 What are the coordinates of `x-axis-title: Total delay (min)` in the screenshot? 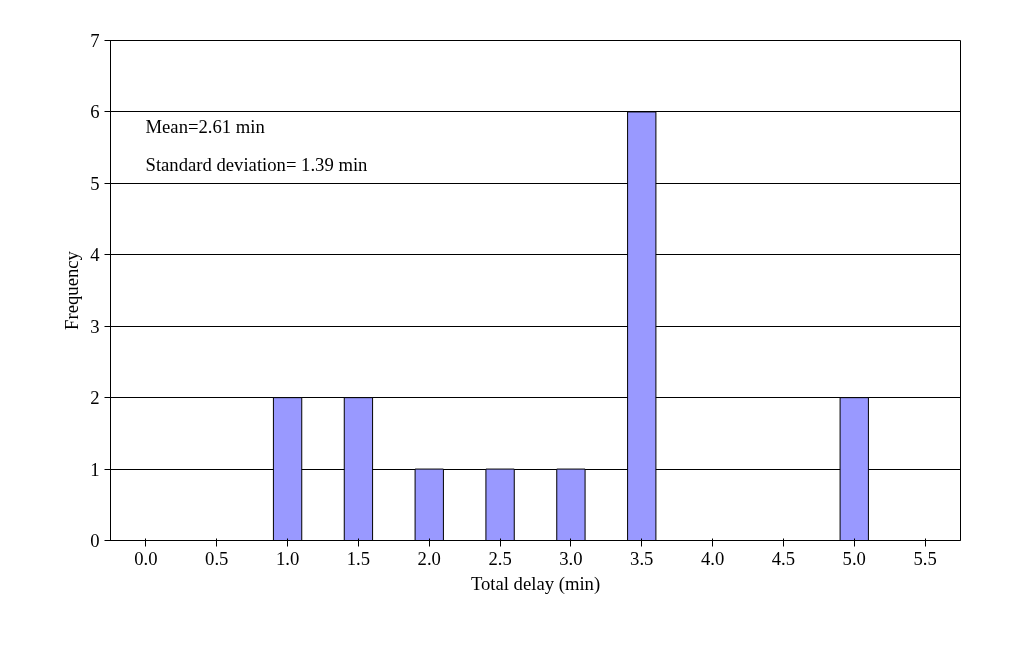 It's located at (535, 583).